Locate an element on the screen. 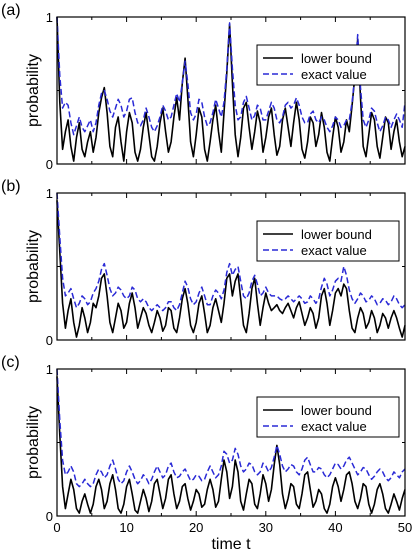 The image size is (415, 552). panel-label: (b) is located at coordinates (11, 186).